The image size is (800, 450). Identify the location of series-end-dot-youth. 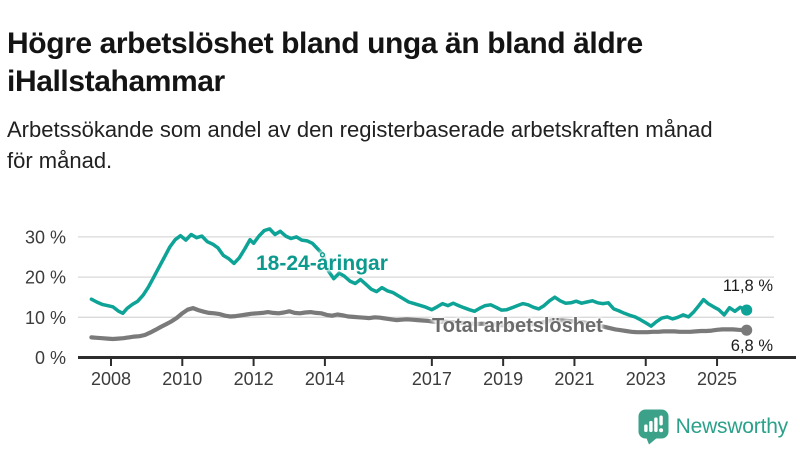
(747, 310).